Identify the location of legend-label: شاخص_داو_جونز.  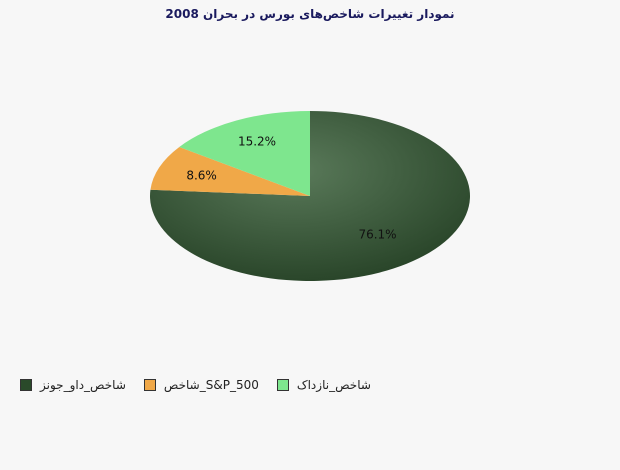
(83, 385).